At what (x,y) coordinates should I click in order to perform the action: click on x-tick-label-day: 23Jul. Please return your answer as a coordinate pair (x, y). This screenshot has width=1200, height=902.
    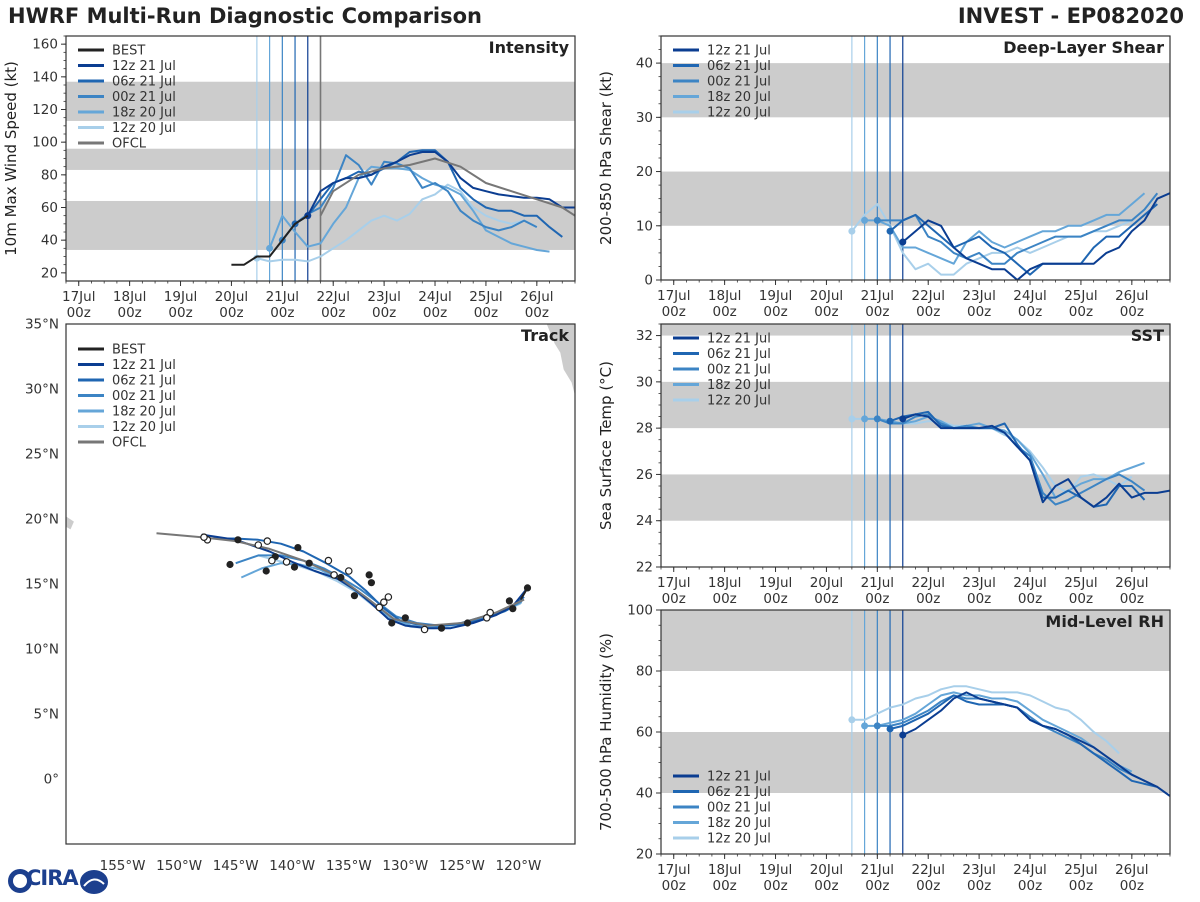
    Looking at the image, I should click on (978, 583).